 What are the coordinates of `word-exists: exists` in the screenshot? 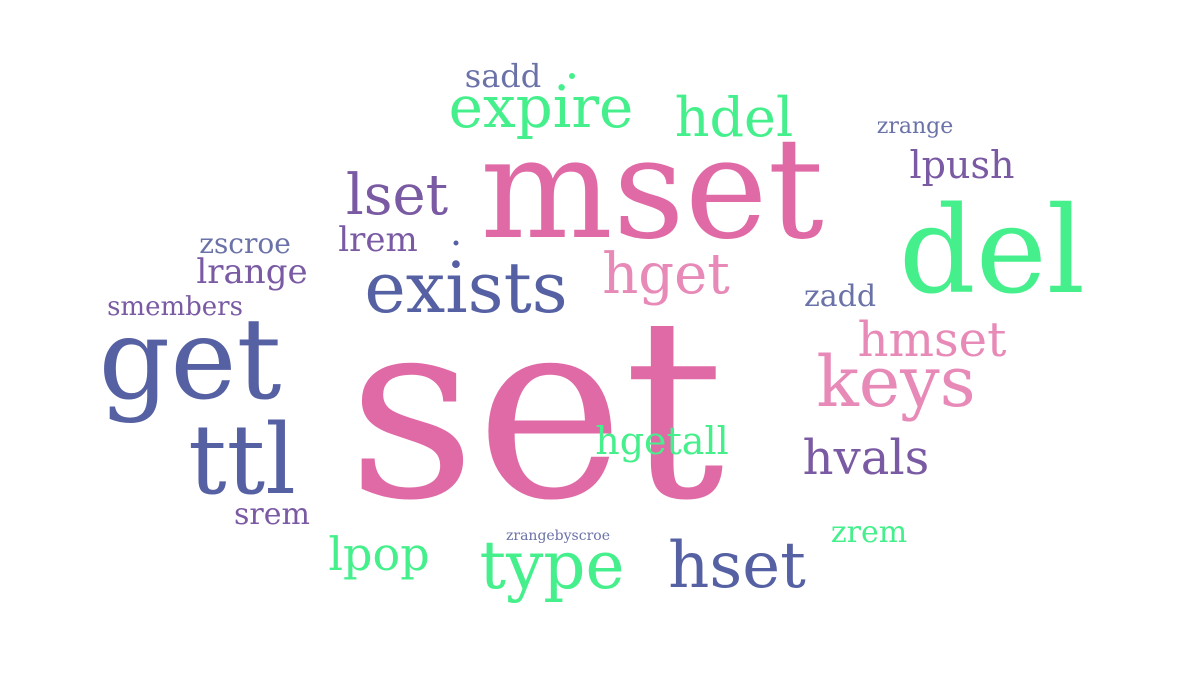 It's located at (466, 288).